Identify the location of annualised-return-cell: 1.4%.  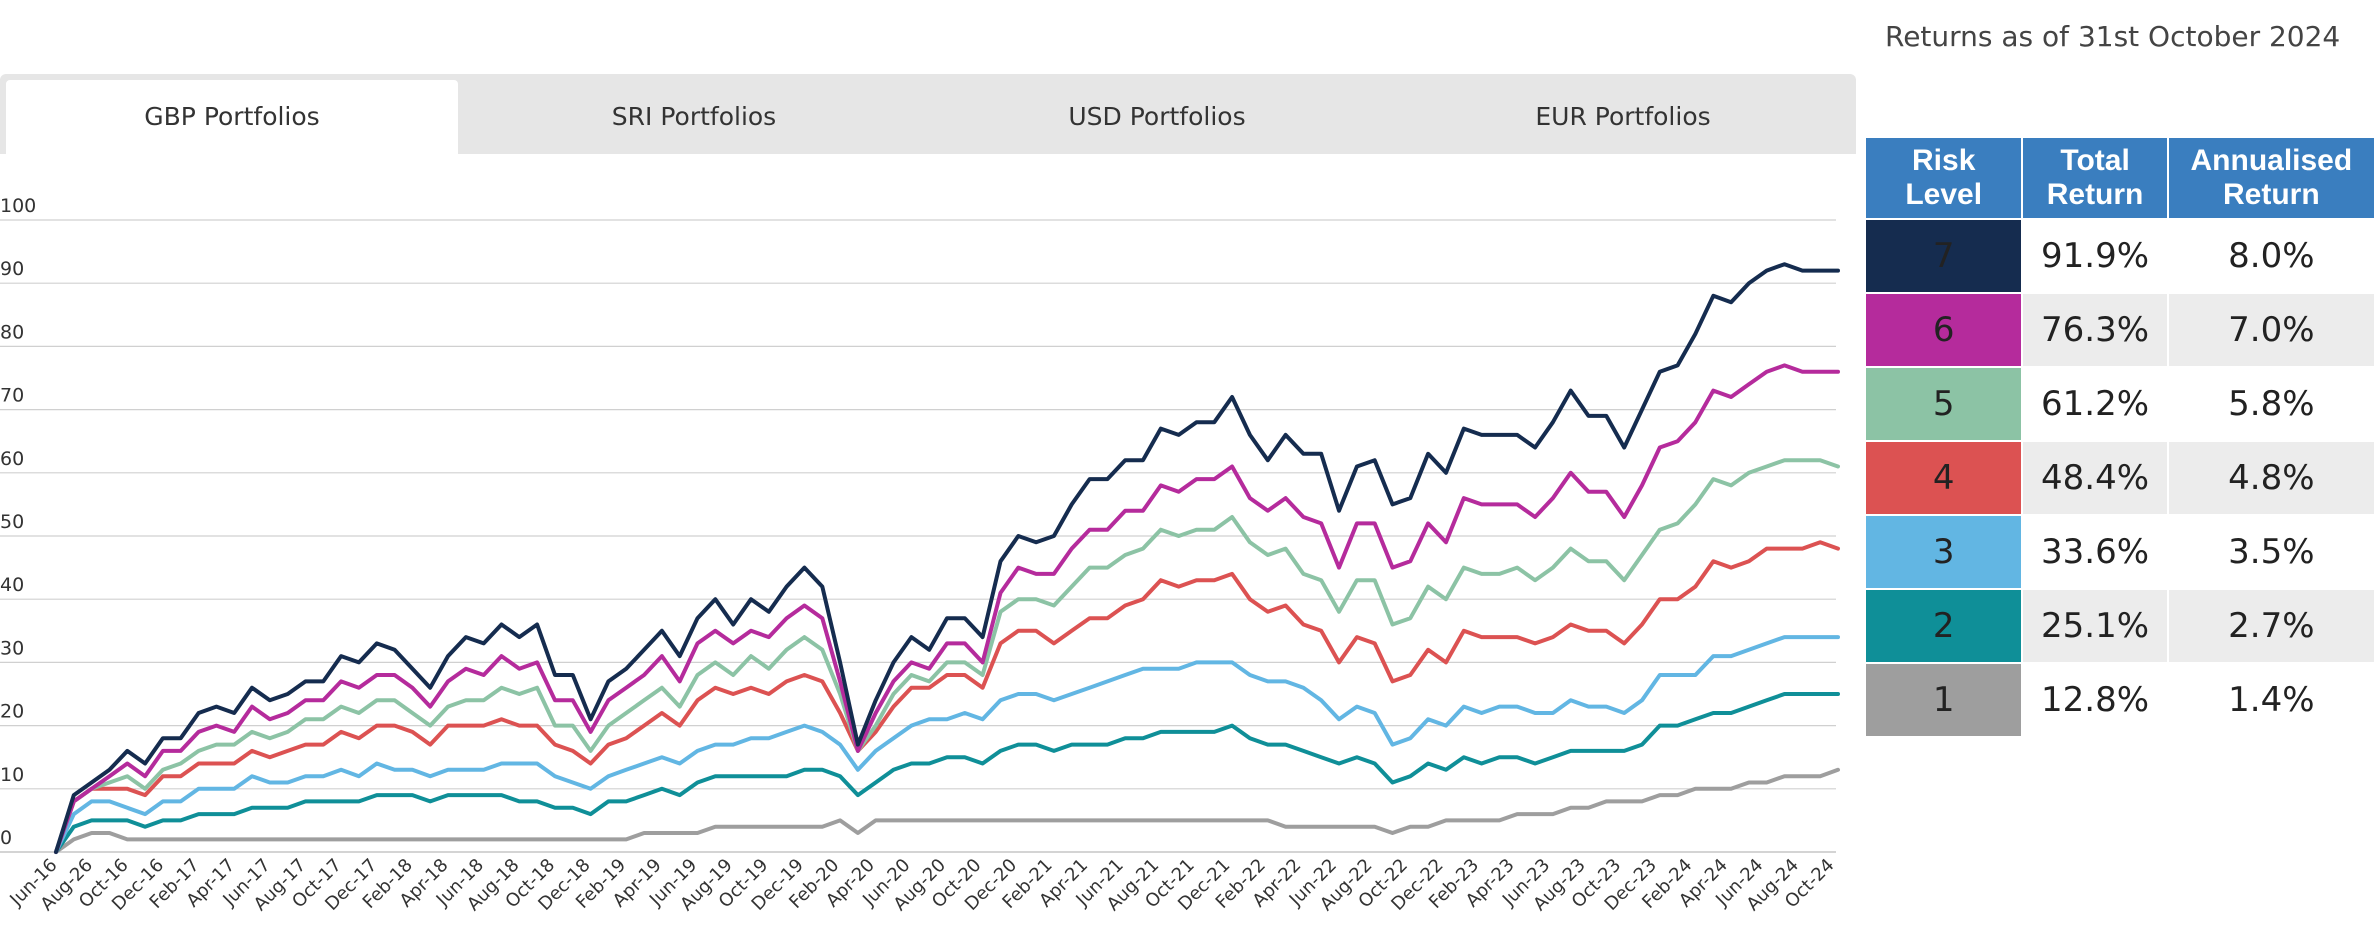
(2271, 700).